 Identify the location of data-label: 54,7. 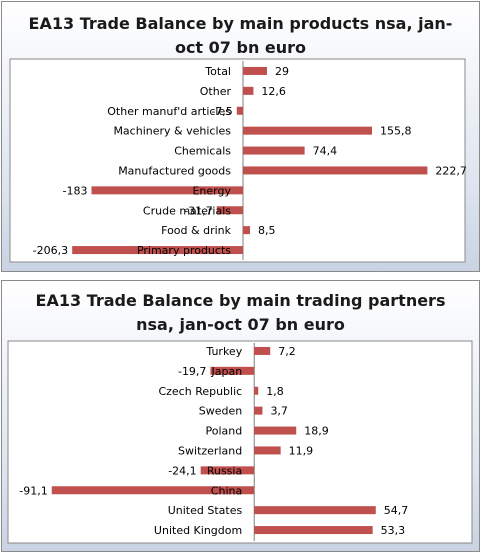
(396, 510).